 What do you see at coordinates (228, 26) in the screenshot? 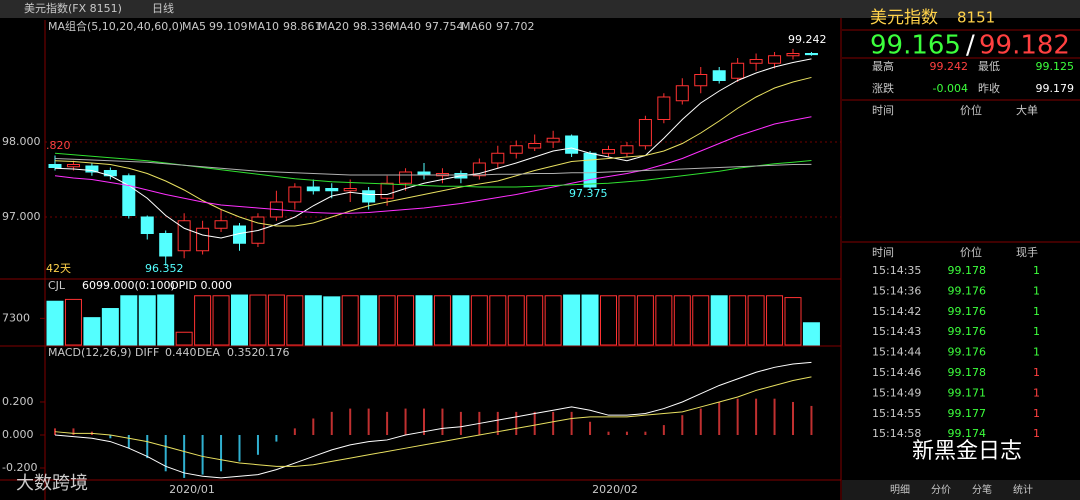
I see `legend-value: 99.109` at bounding box center [228, 26].